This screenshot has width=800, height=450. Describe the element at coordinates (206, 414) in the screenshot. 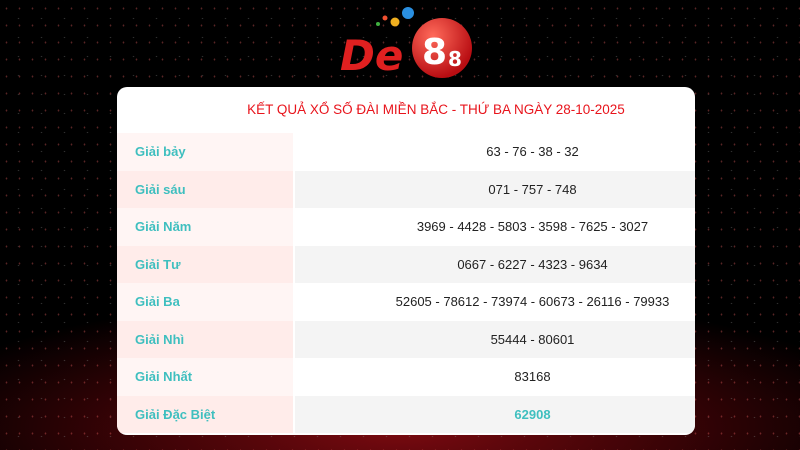

I see `prize-label: Giải Đặc Biệt` at that location.